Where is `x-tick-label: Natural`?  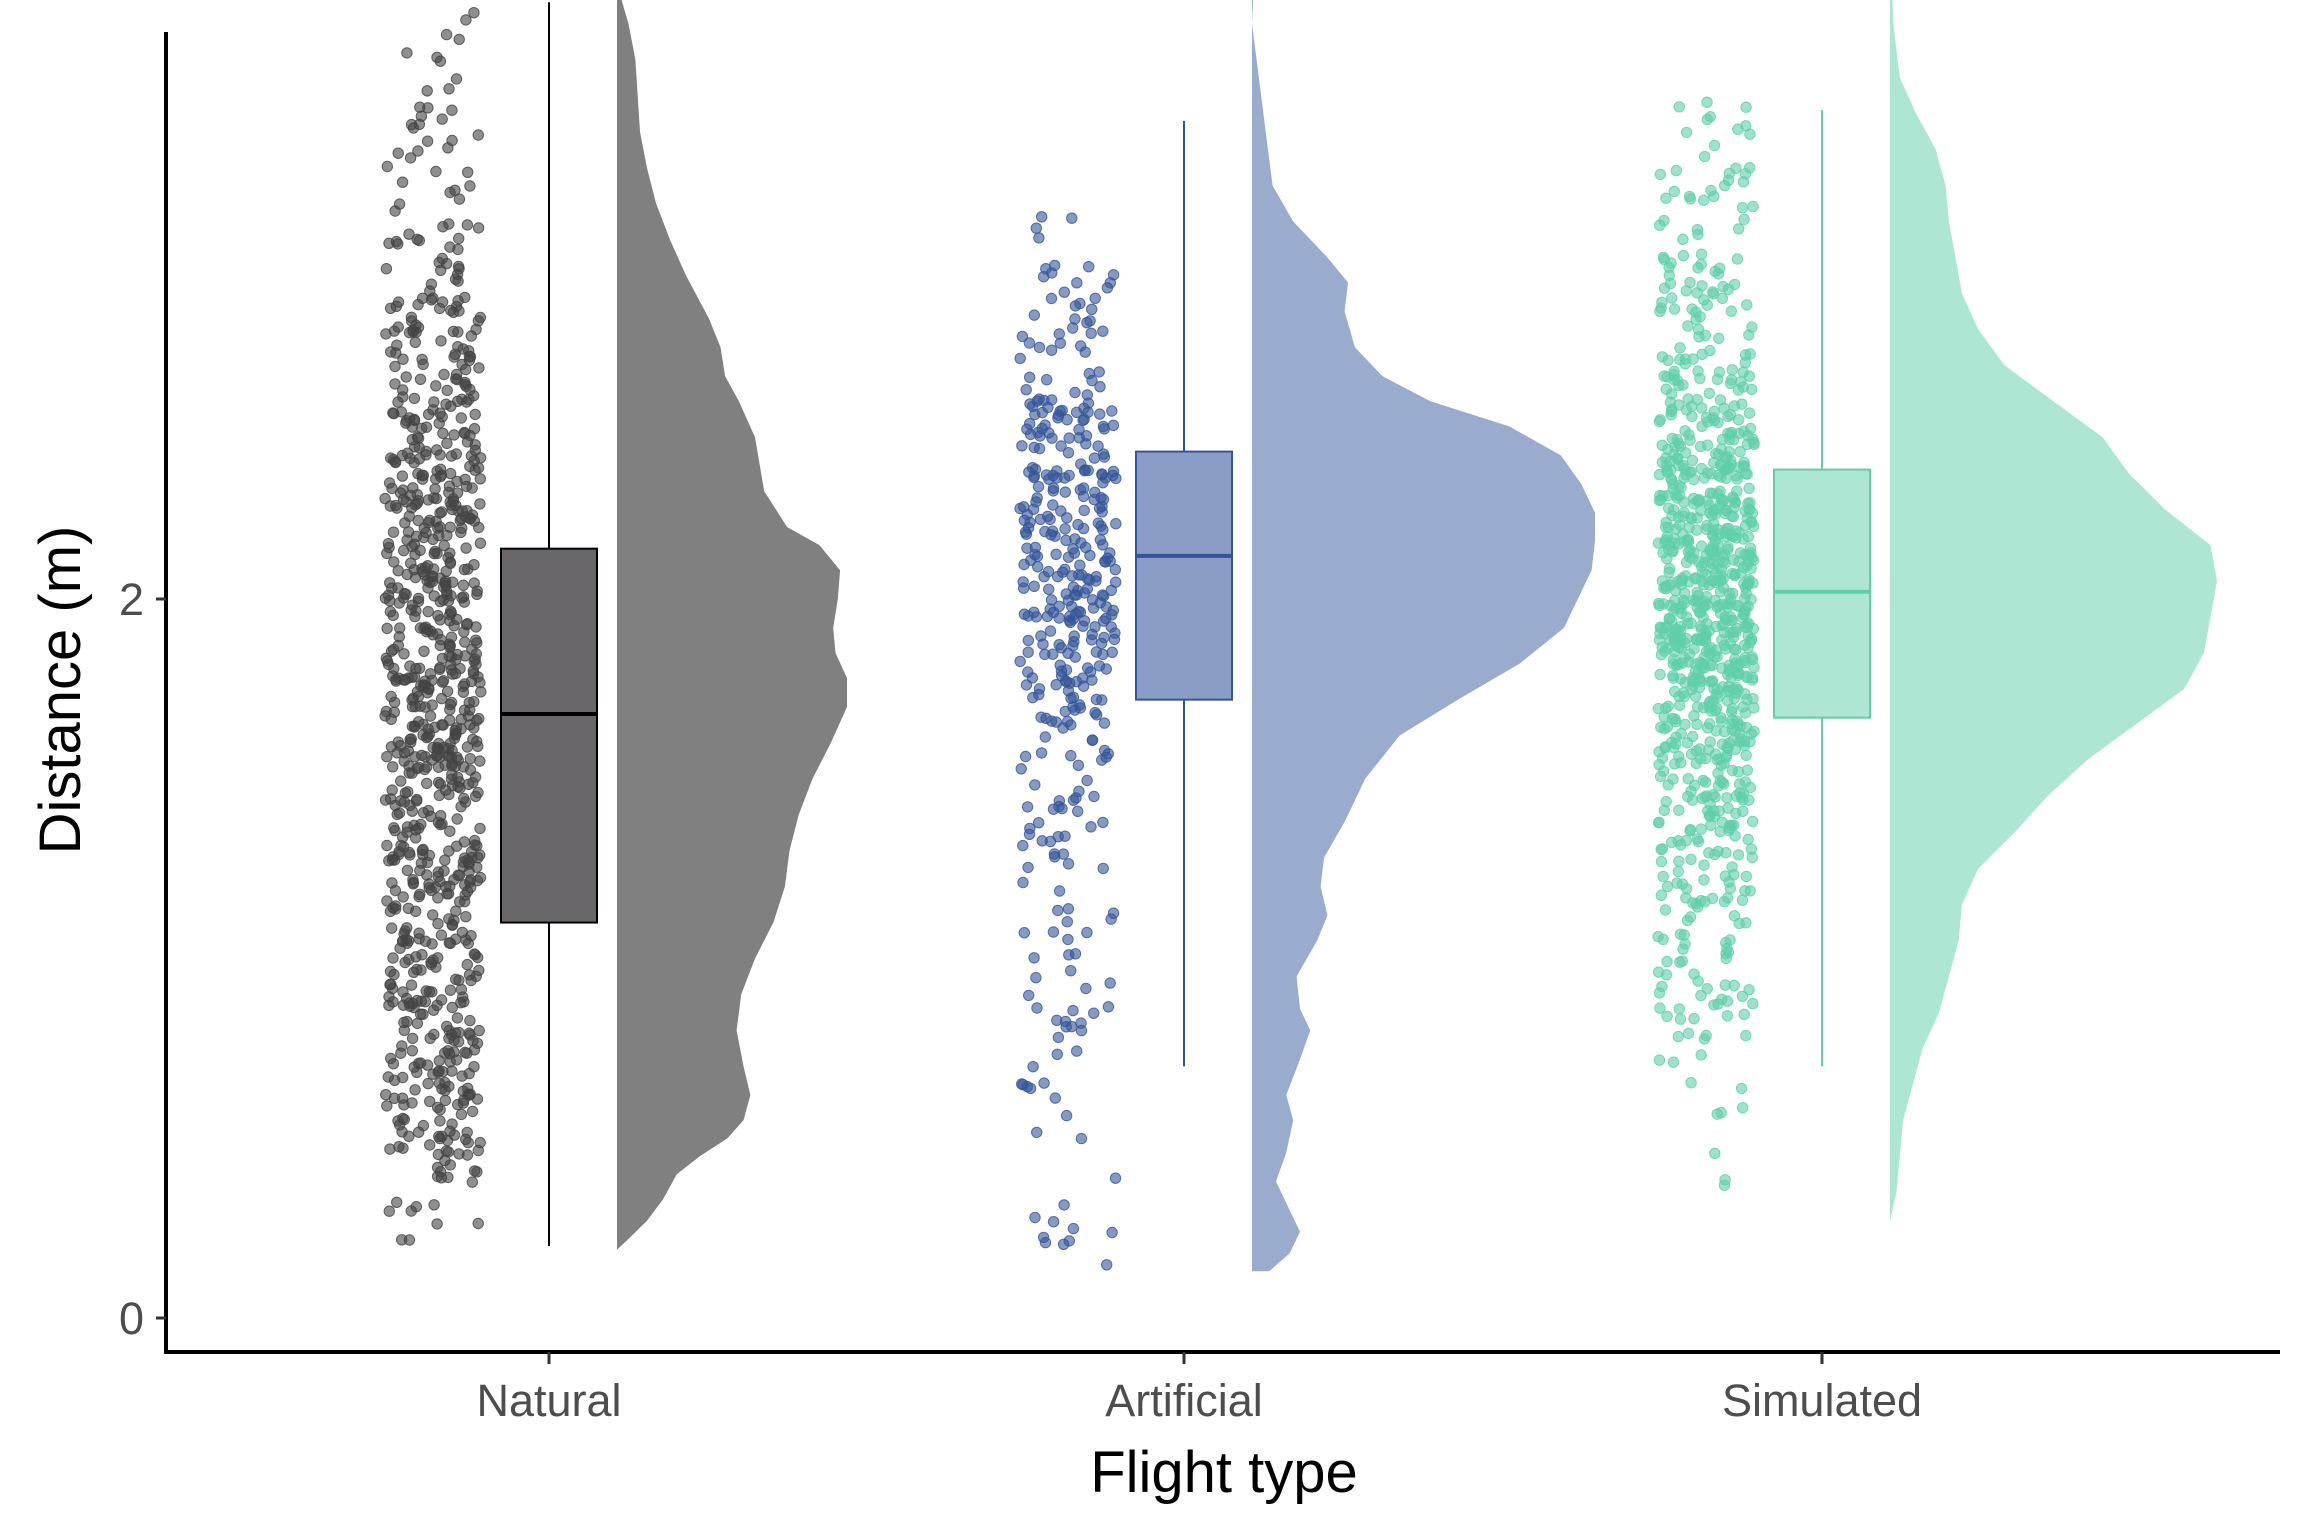 x-tick-label: Natural is located at coordinates (548, 1400).